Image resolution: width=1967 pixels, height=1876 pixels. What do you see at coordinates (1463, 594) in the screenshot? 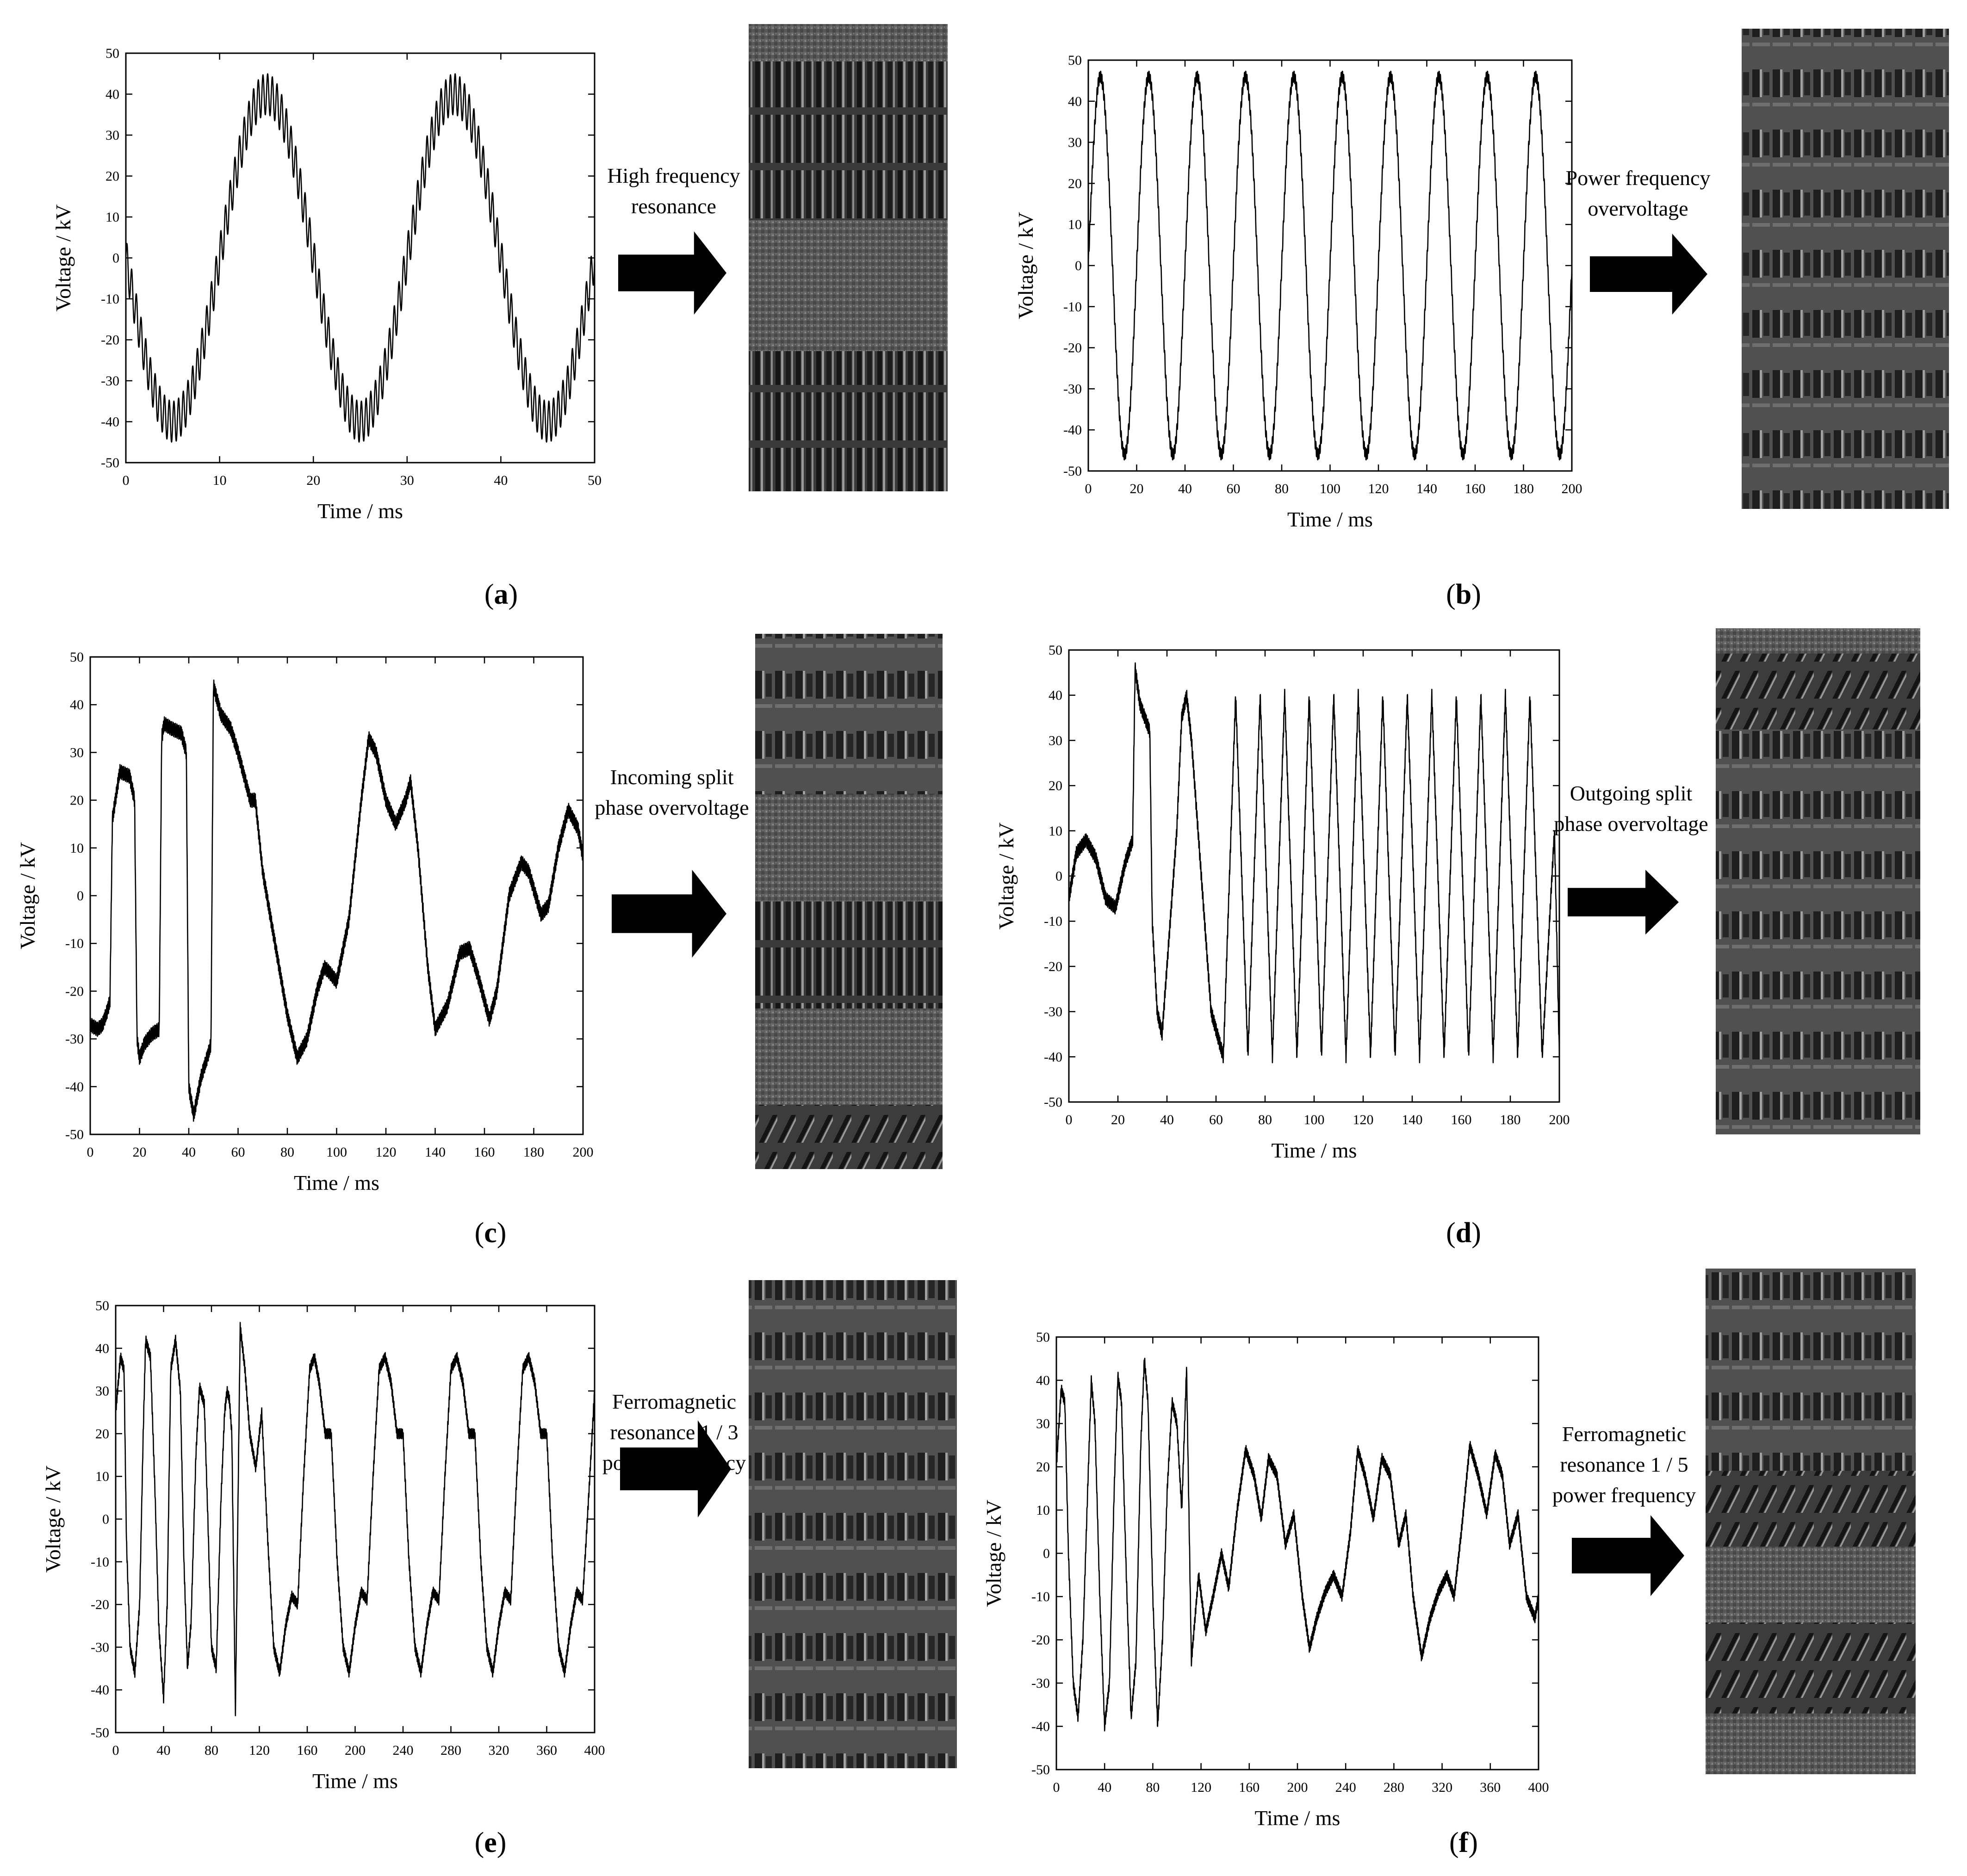
I see `panel-caption: (b)` at bounding box center [1463, 594].